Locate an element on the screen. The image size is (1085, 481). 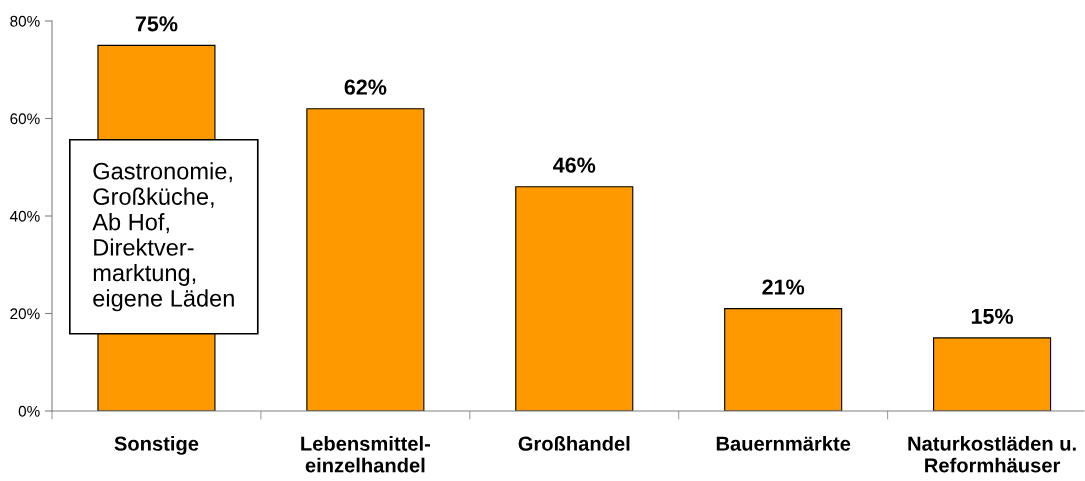
y-tick-label: 0% is located at coordinates (29, 411).